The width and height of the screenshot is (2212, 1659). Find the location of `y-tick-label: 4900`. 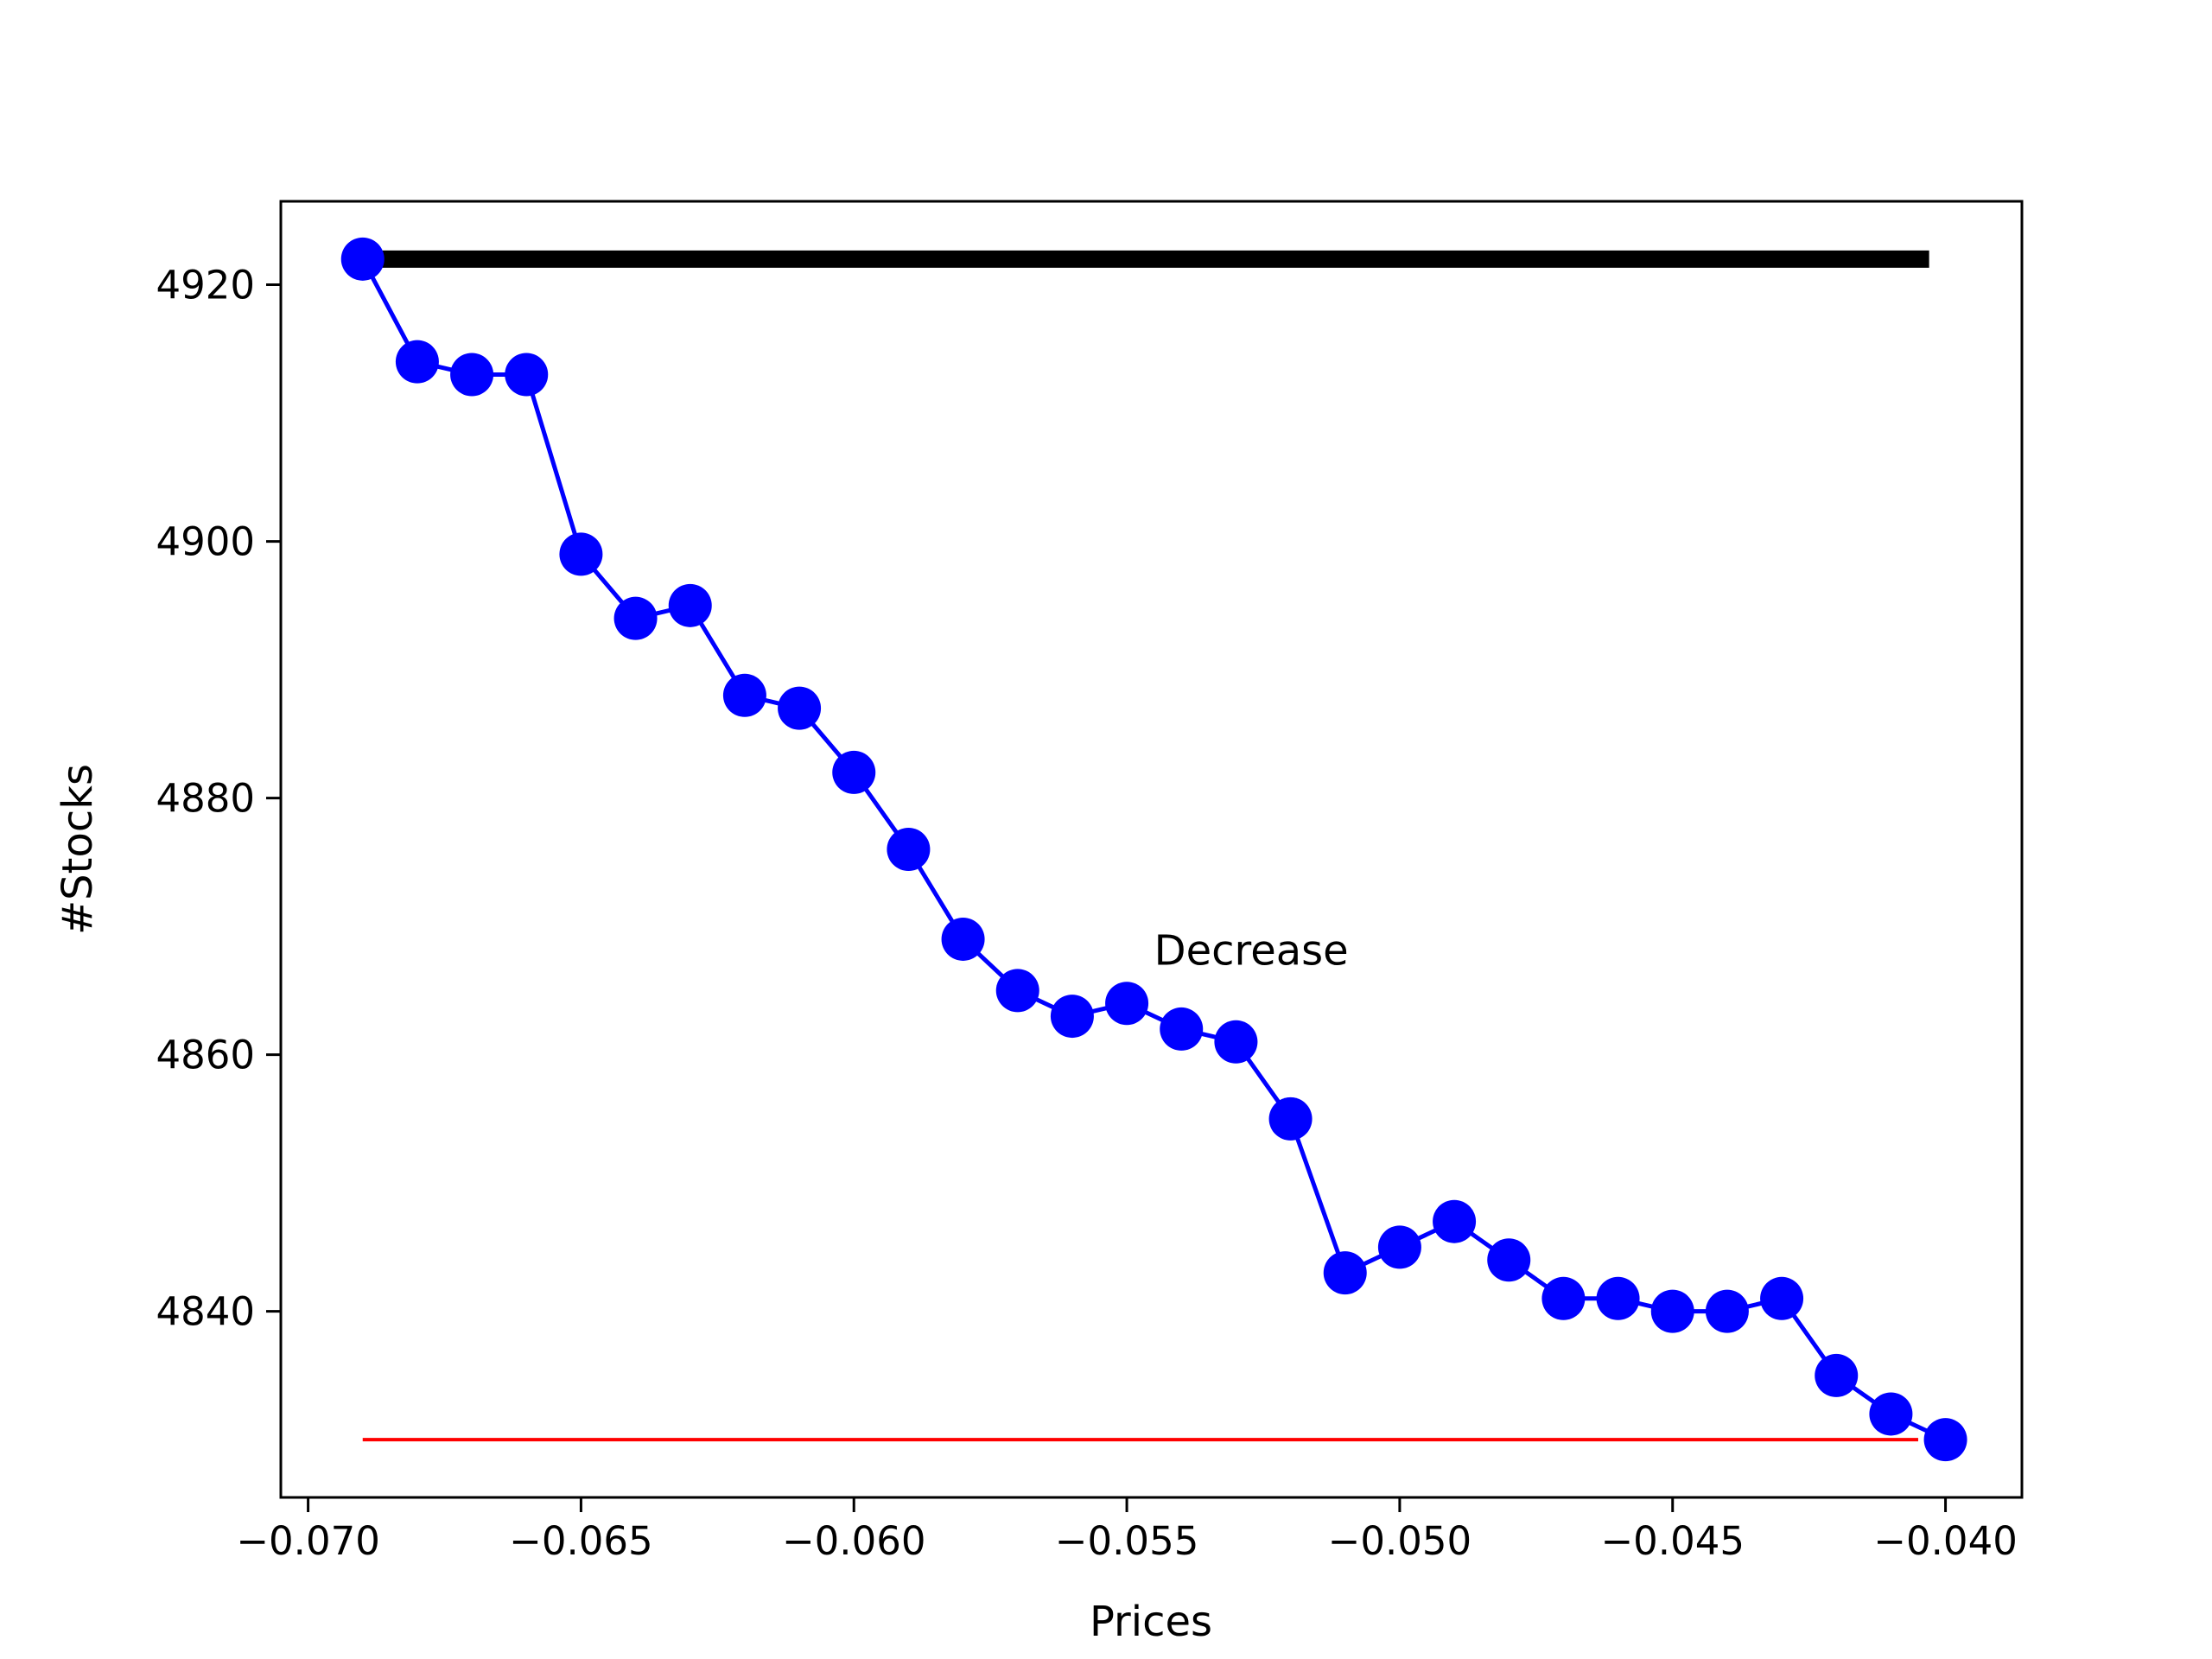

y-tick-label: 4900 is located at coordinates (205, 542).